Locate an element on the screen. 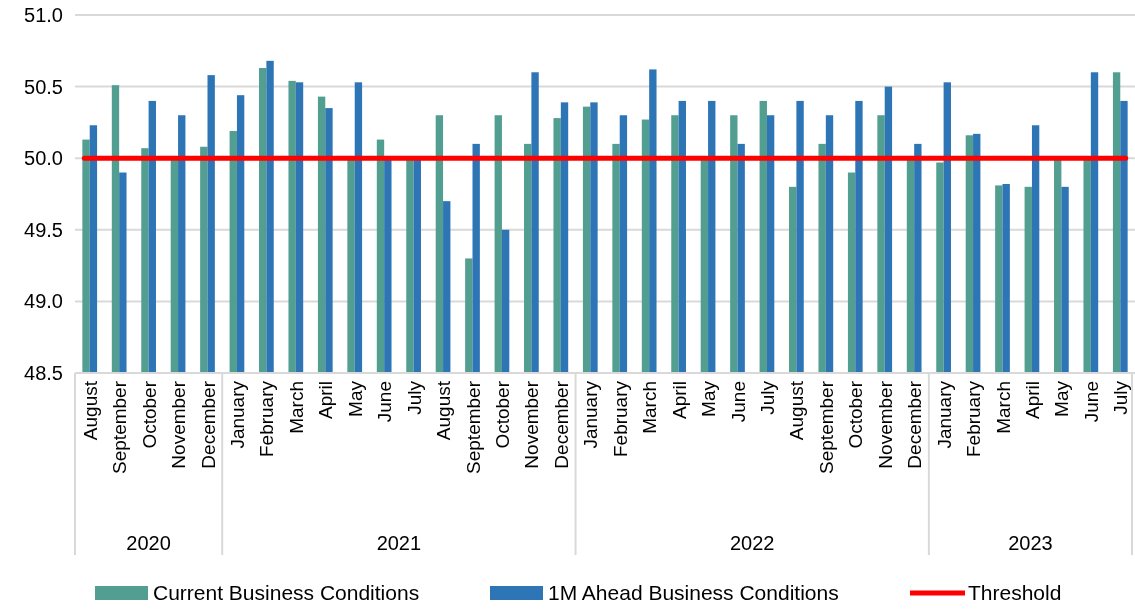 The image size is (1135, 610). y-tick-label: 50.0 is located at coordinates (43, 158).